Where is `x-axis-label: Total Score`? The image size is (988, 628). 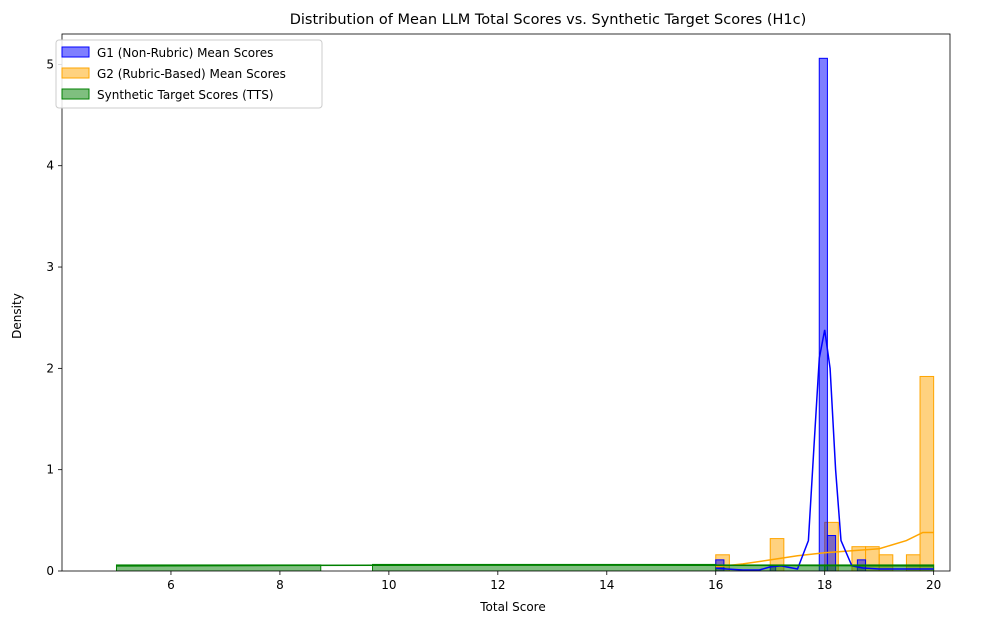 x-axis-label: Total Score is located at coordinates (512, 607).